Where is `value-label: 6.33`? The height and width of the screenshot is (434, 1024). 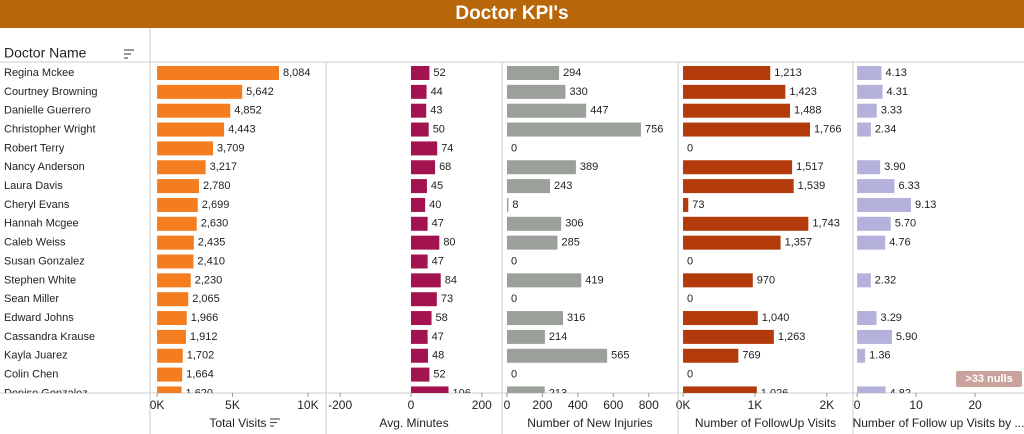 value-label: 6.33 is located at coordinates (908, 186).